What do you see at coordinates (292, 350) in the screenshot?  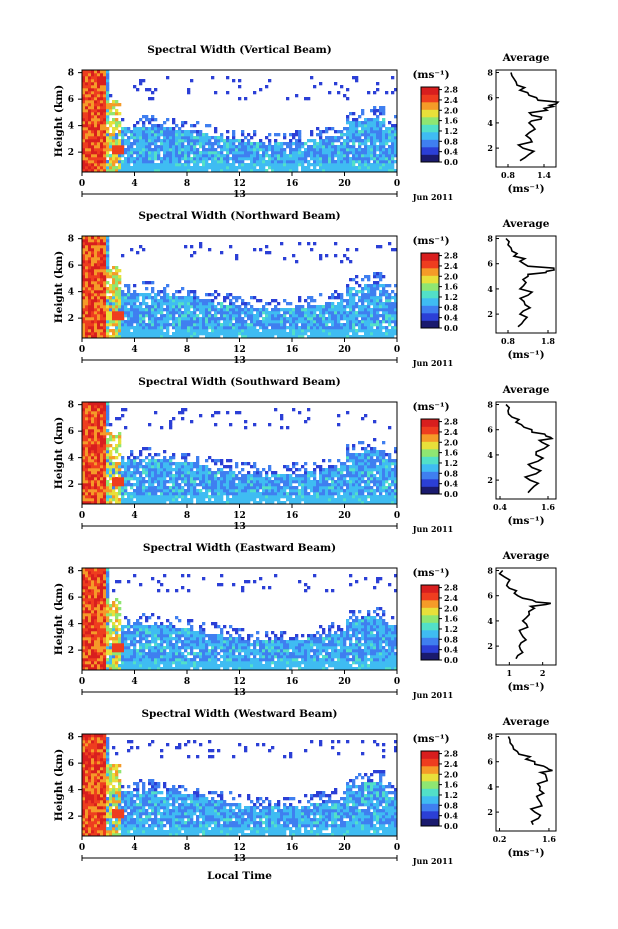 I see `x-tick-label: 16` at bounding box center [292, 350].